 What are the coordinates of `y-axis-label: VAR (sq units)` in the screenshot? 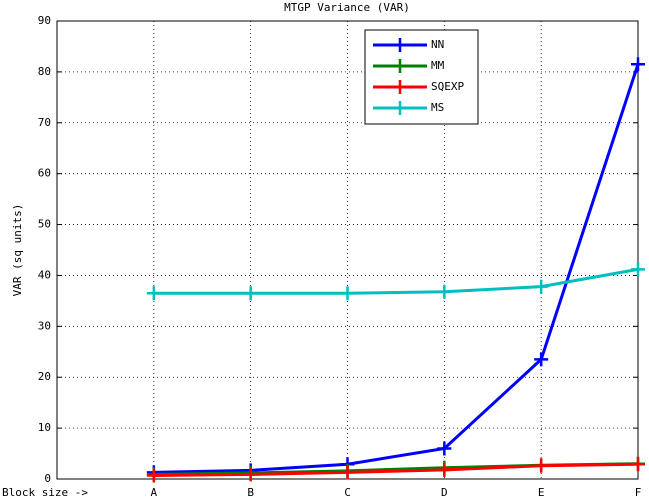 It's located at (17, 250).